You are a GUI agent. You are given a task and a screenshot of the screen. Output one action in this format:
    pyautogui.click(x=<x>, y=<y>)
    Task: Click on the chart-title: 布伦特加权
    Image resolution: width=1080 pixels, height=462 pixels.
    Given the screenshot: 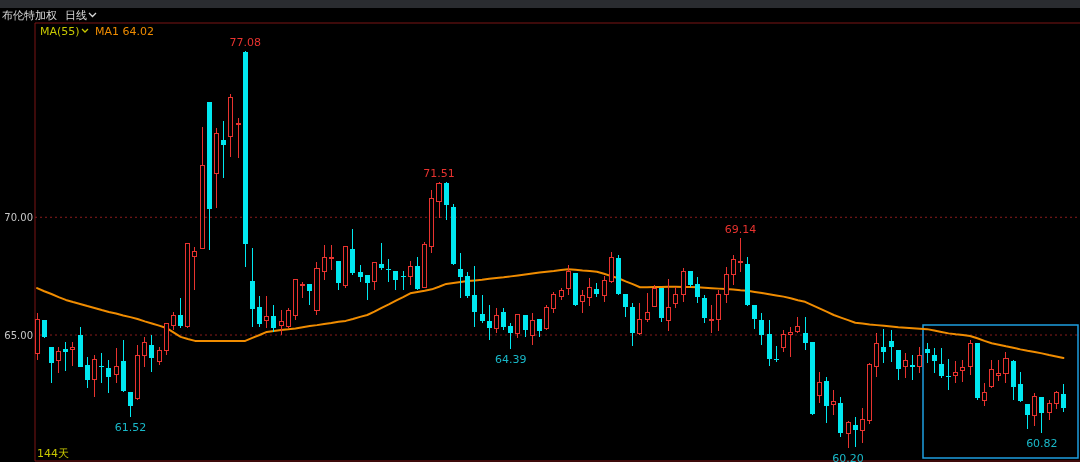 What is the action you would take?
    pyautogui.click(x=29, y=15)
    